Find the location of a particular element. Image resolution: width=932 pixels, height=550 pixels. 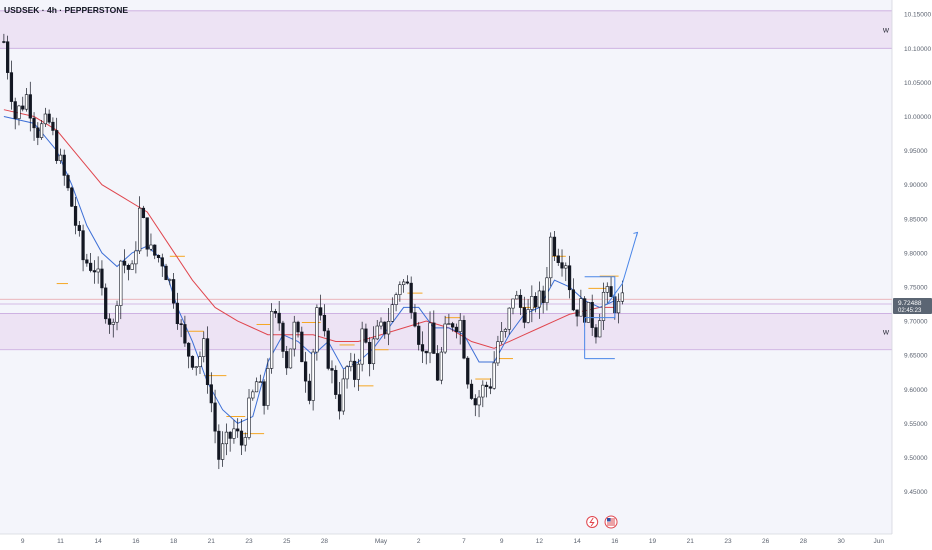

time-tick-label: 2 is located at coordinates (419, 541).